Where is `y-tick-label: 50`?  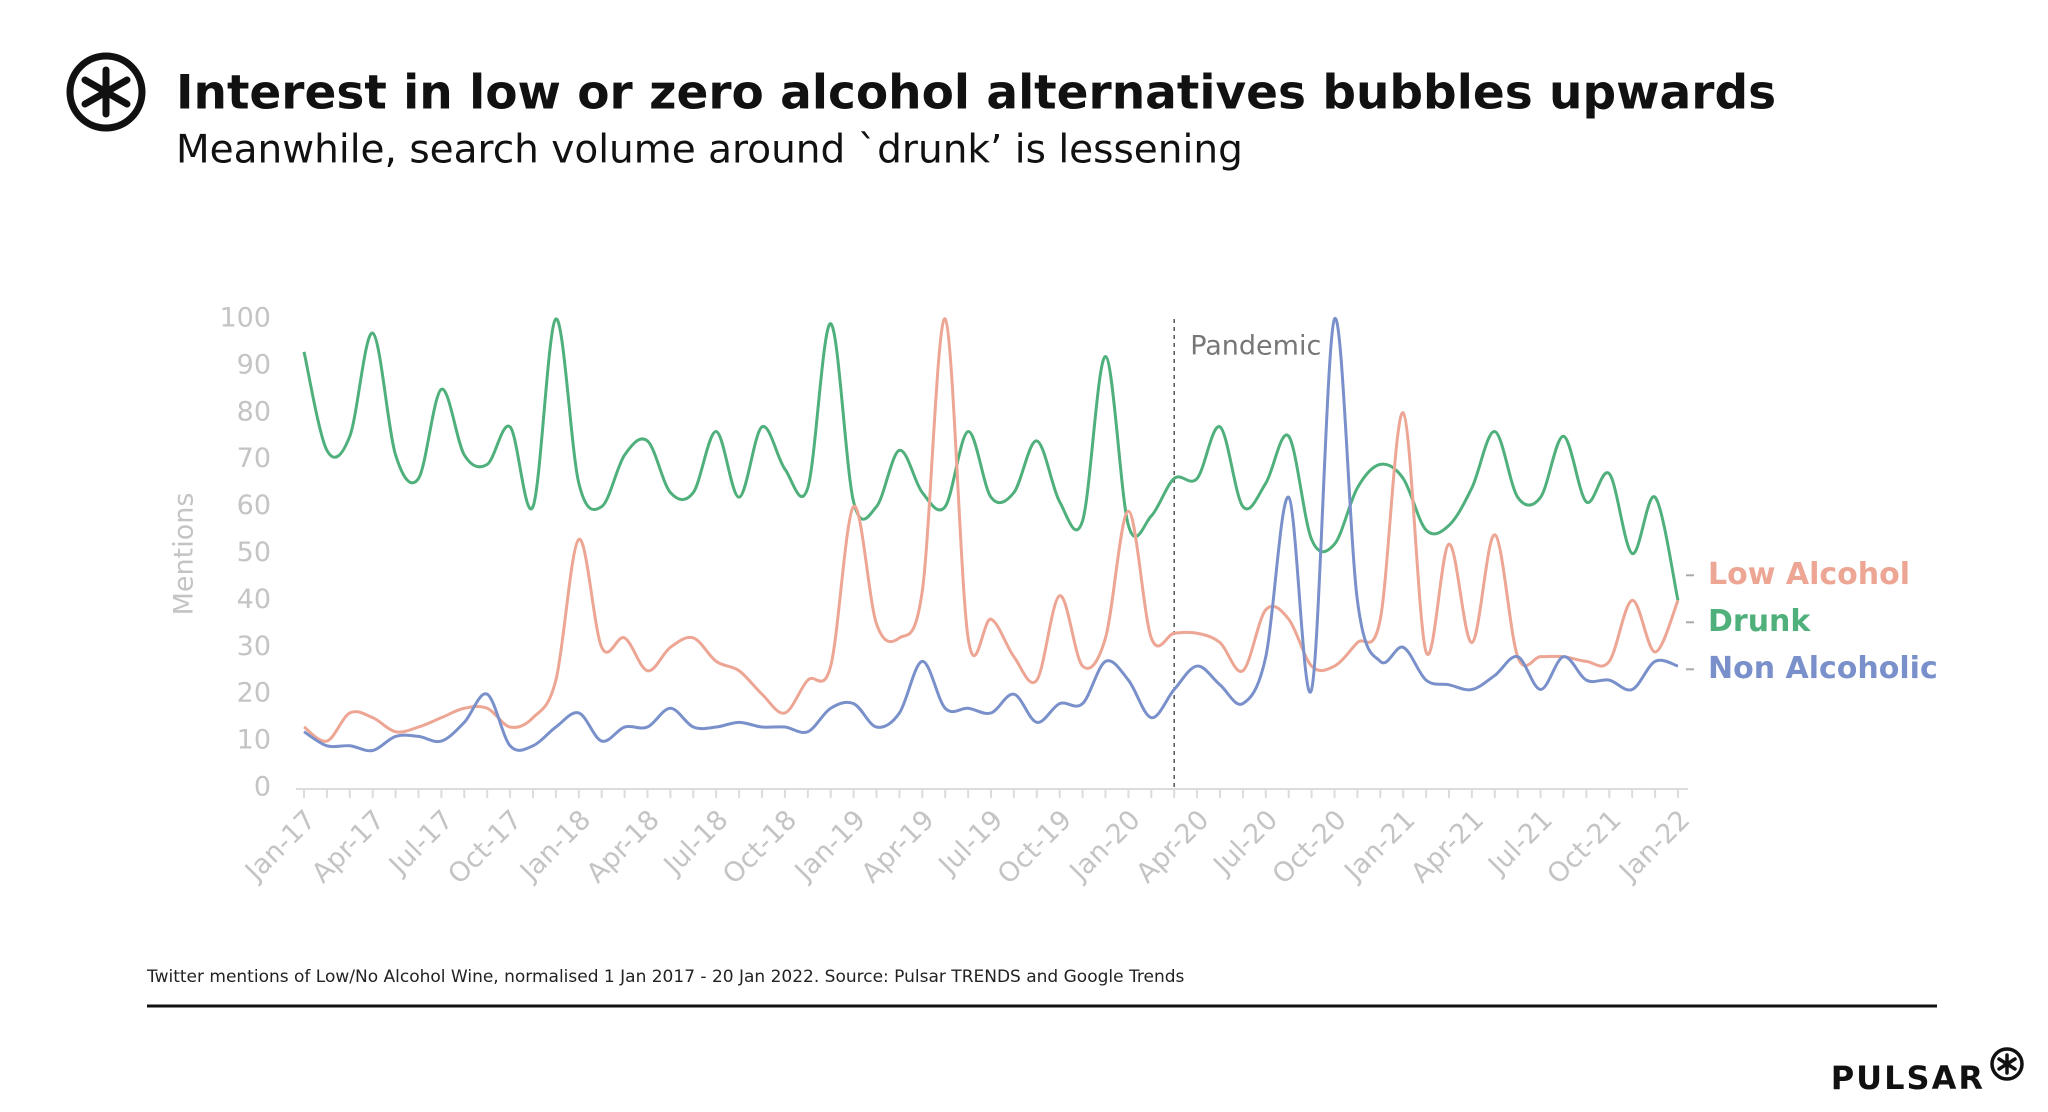
y-tick-label: 50 is located at coordinates (254, 552).